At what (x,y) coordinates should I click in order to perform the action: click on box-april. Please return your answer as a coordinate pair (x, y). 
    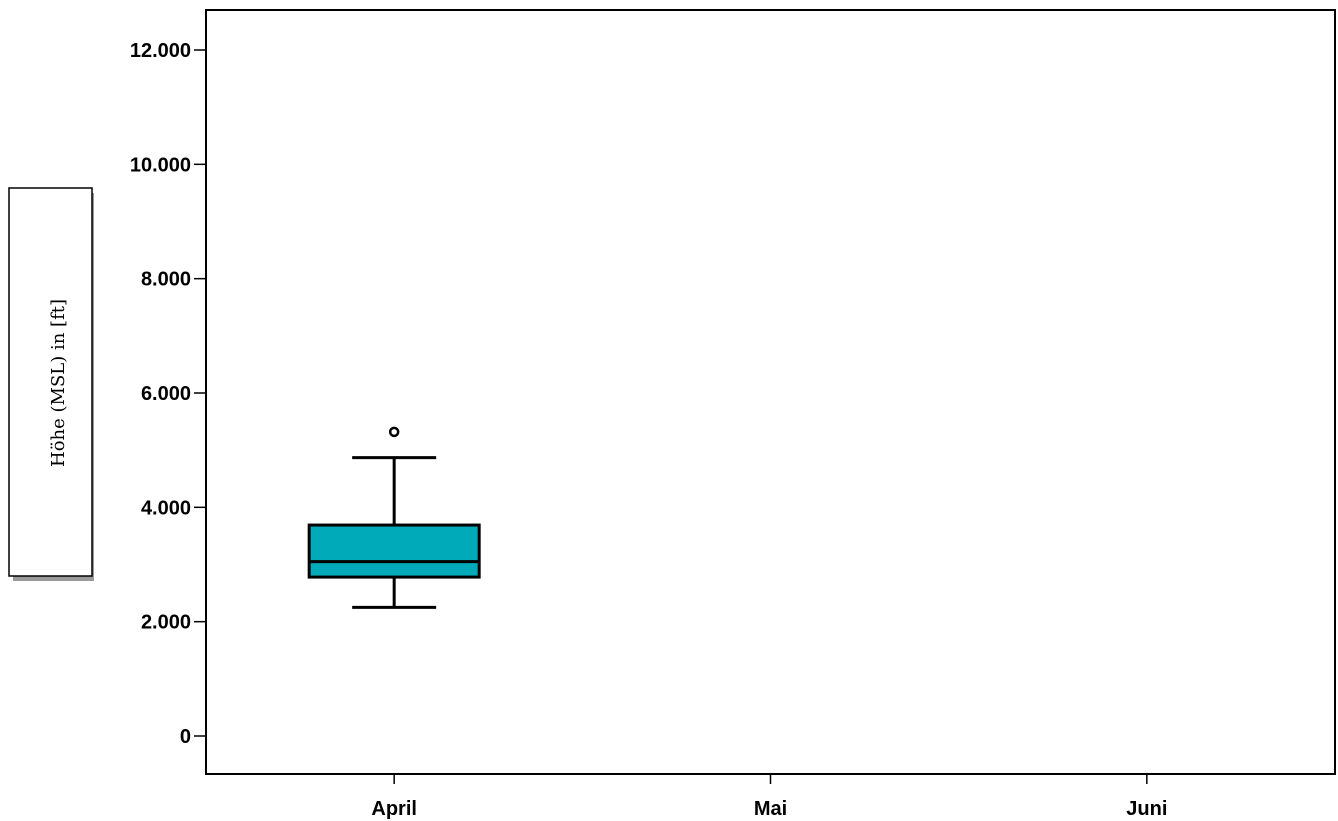
    Looking at the image, I should click on (394, 517).